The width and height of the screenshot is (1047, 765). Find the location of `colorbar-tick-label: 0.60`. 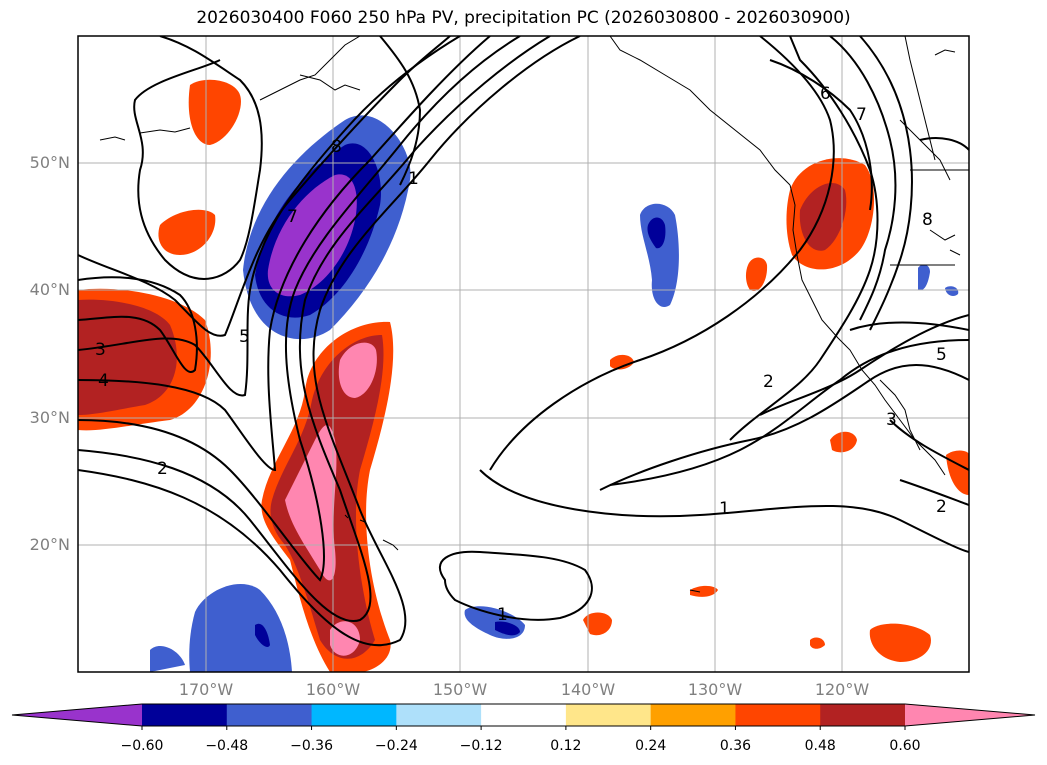

colorbar-tick-label: 0.60 is located at coordinates (905, 746).